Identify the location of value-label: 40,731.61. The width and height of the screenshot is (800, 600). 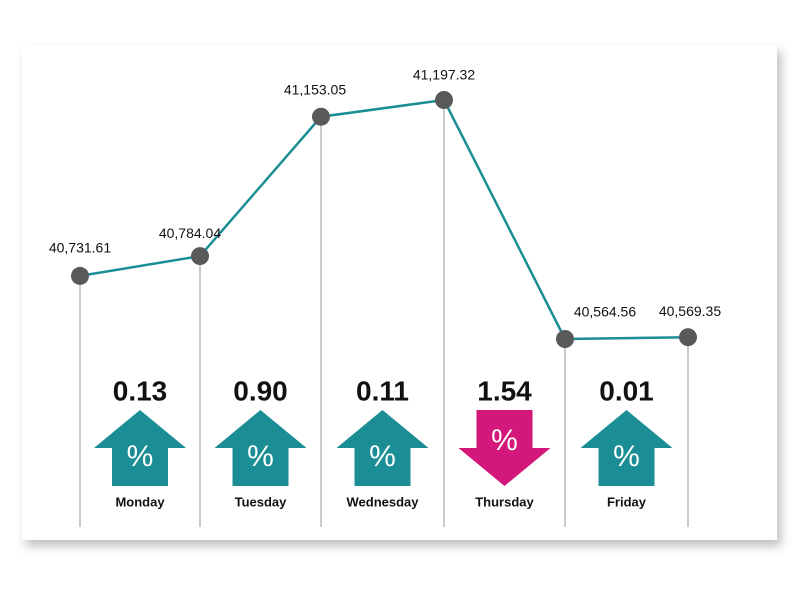
(80, 248).